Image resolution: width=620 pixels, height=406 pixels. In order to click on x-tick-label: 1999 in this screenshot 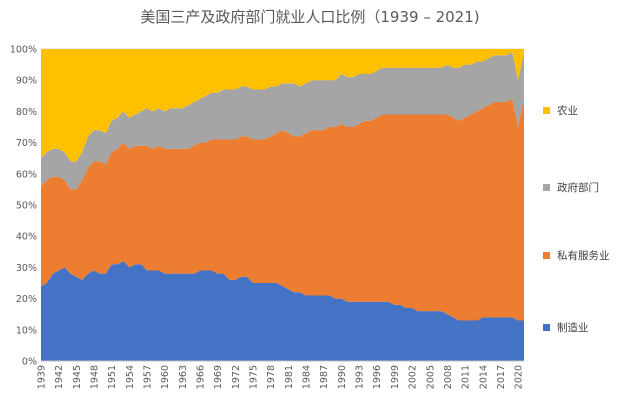, I will do `click(395, 377)`.